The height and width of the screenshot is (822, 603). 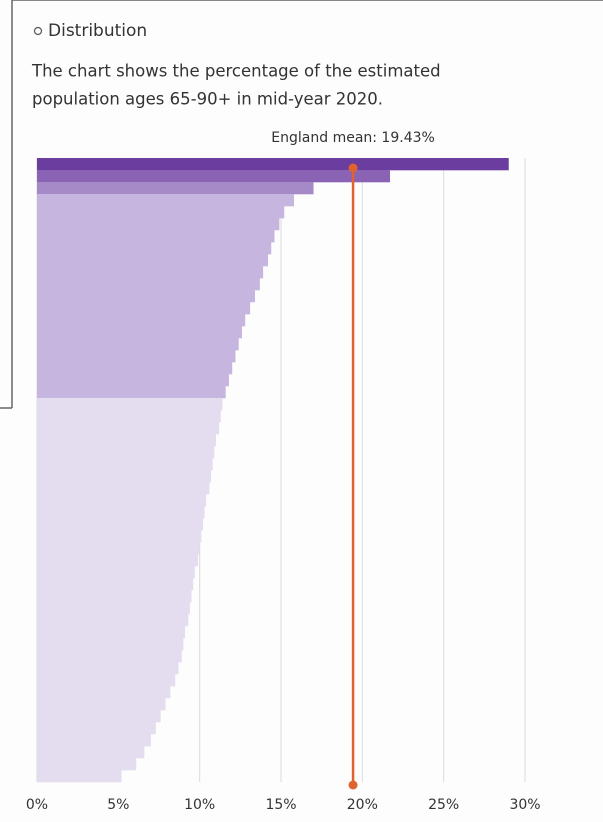 What do you see at coordinates (97, 31) in the screenshot?
I see `chart-title: Distribution` at bounding box center [97, 31].